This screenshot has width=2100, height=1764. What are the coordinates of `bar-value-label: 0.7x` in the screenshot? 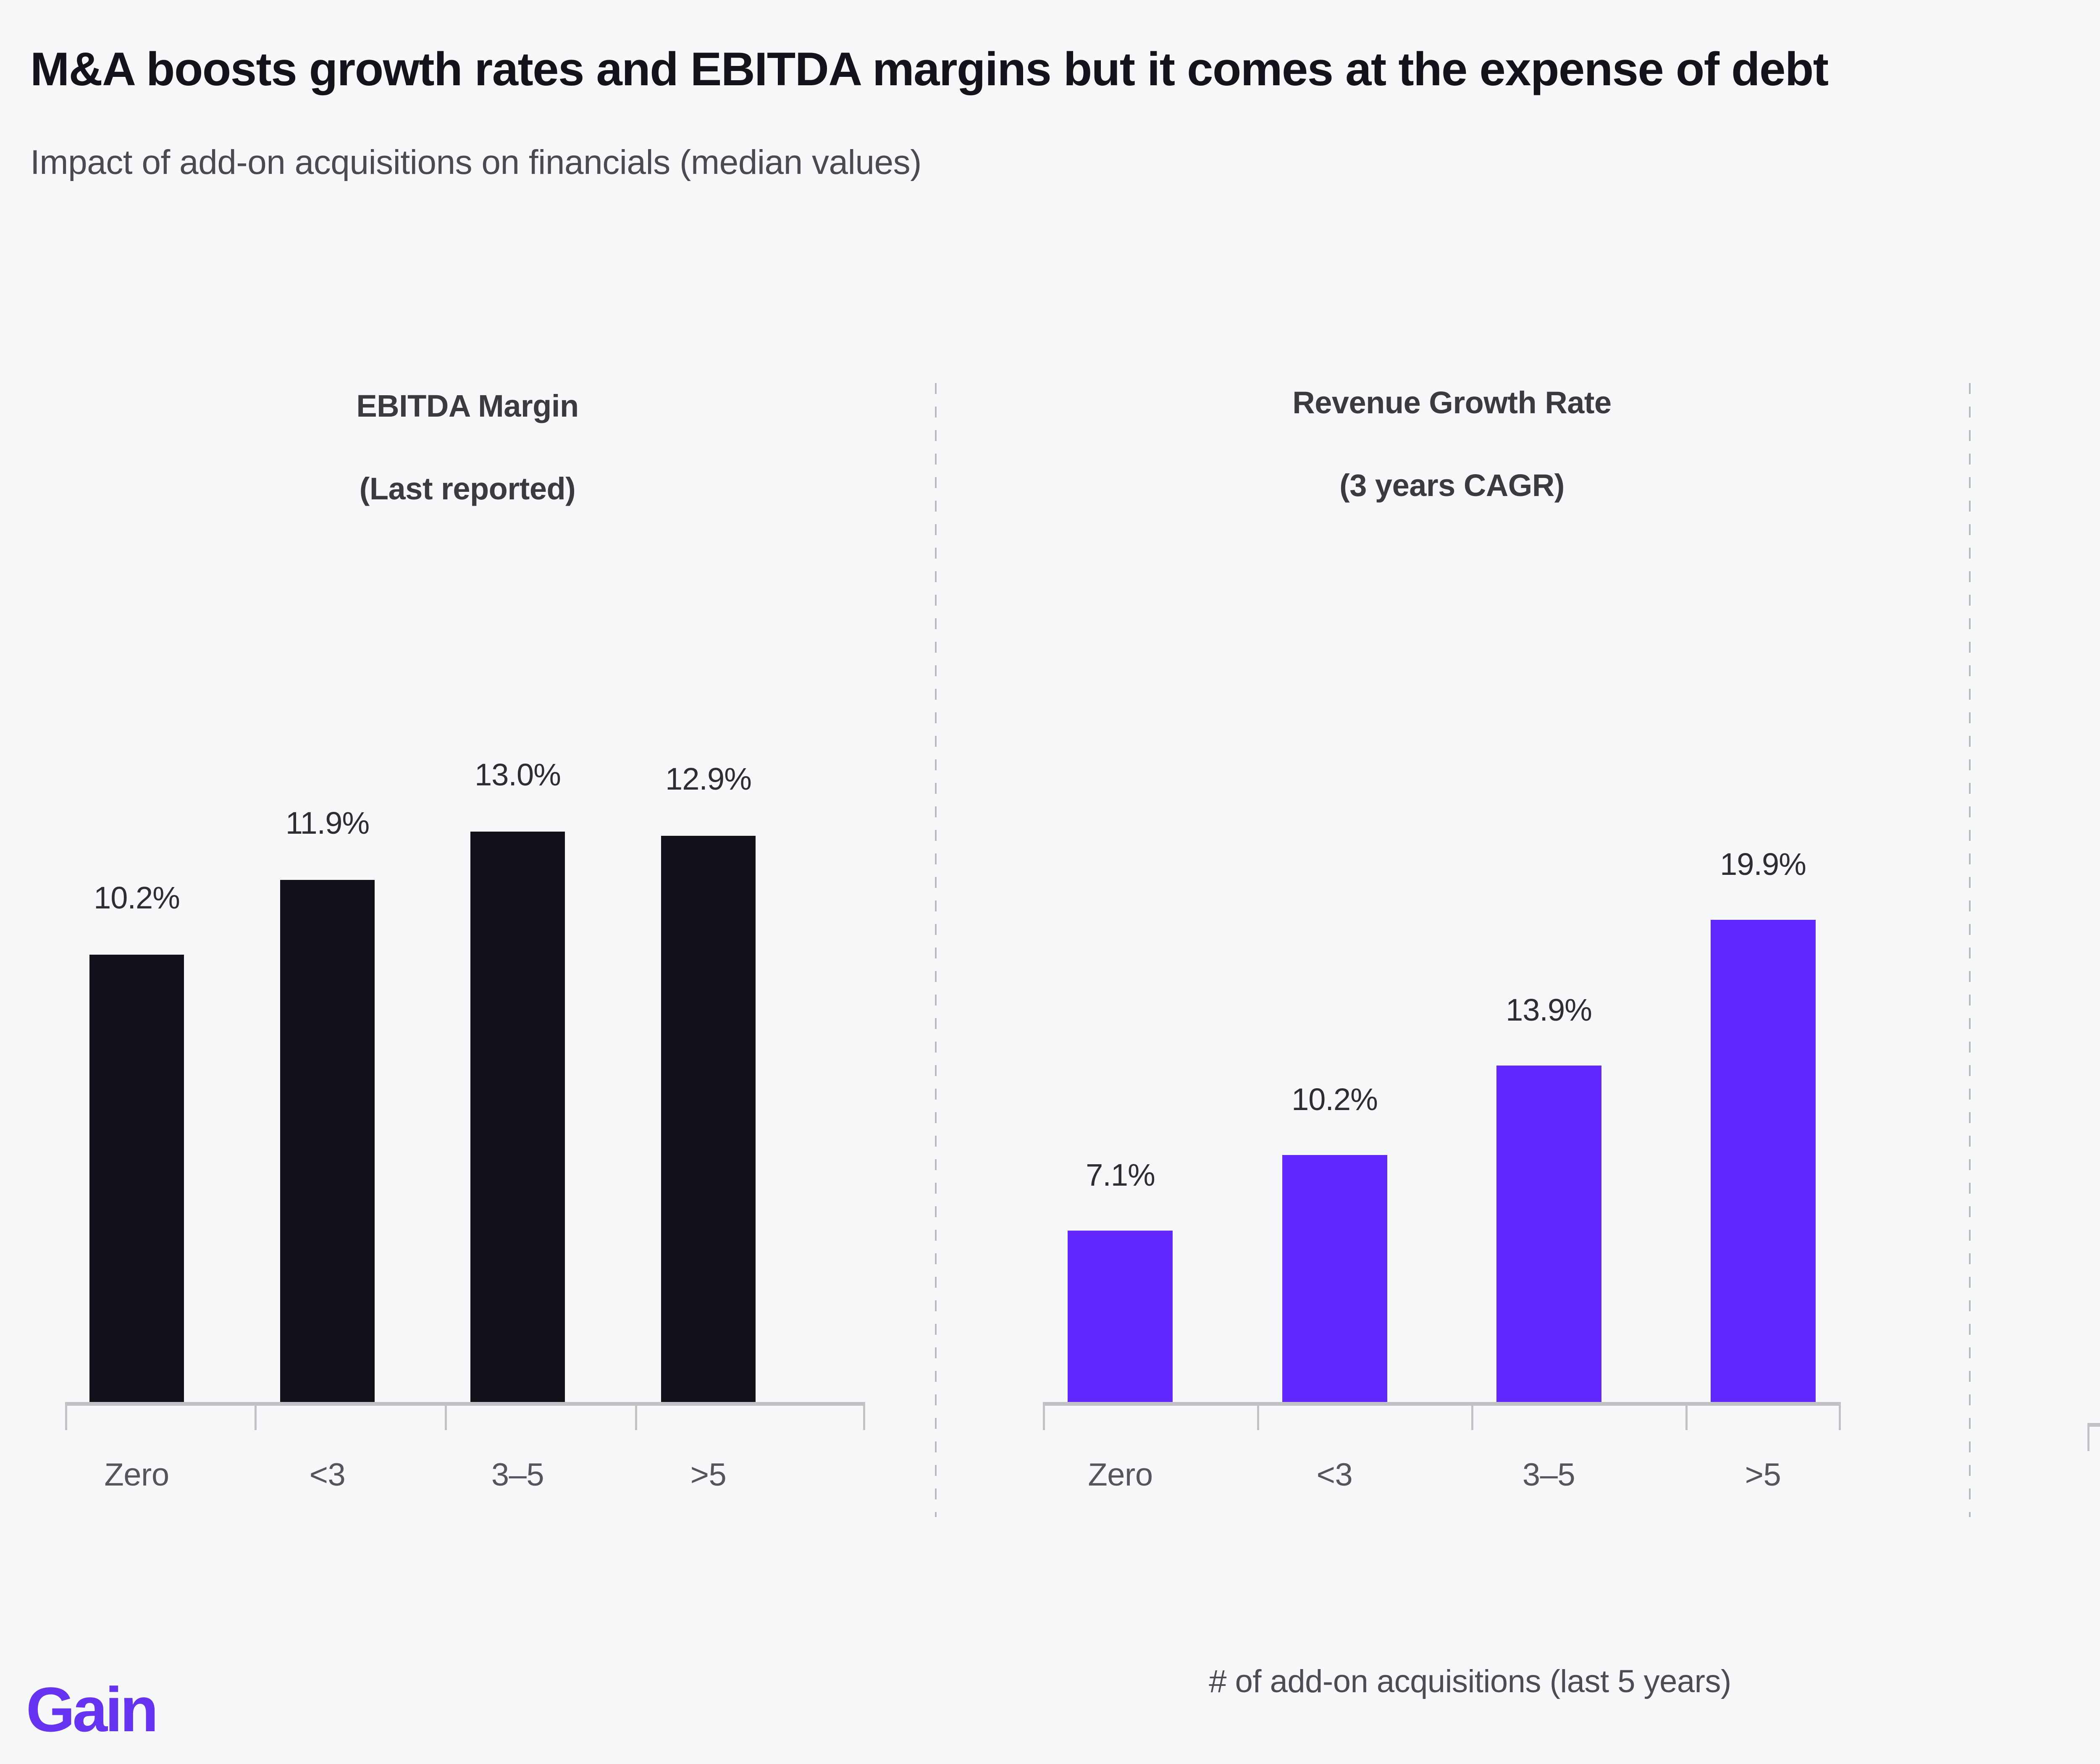 It's located at (2077, 1194).